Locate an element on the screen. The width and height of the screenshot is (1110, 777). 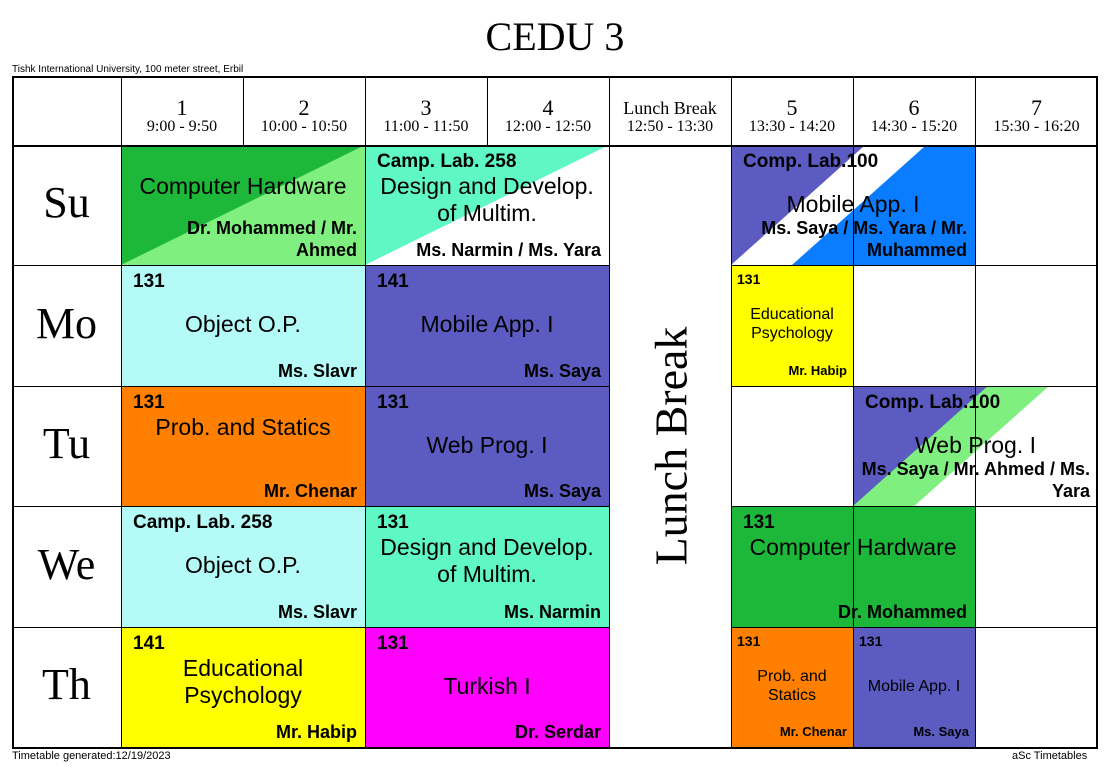
period-time: 11:00 - 11:50 is located at coordinates (426, 126).